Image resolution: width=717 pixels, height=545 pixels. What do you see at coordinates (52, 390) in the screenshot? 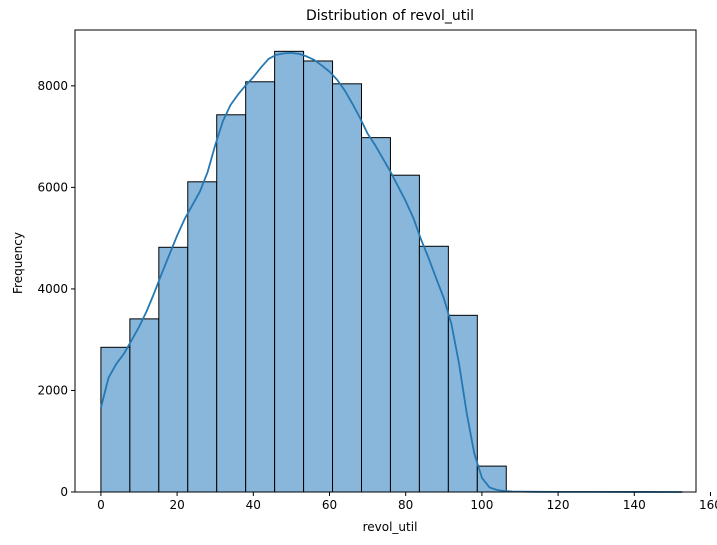
I see `y-tick-label-2000: 2000` at bounding box center [52, 390].